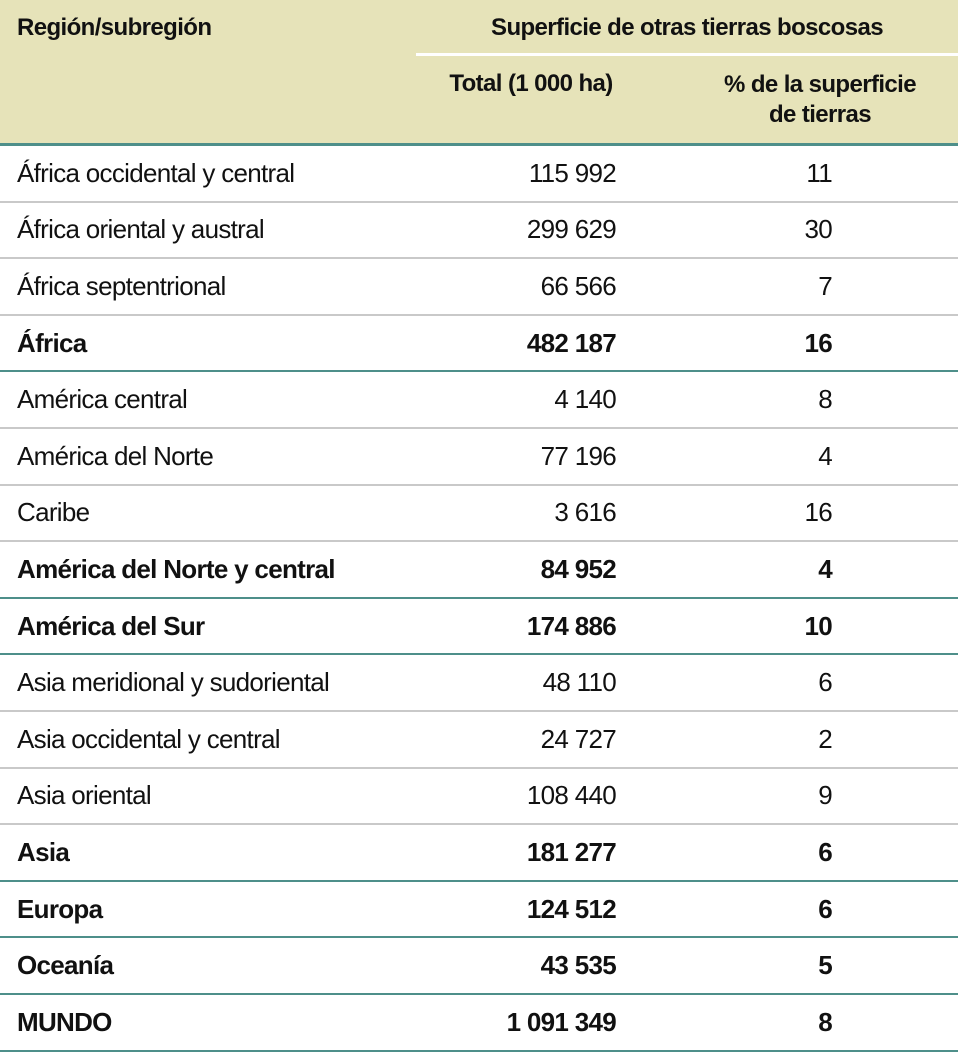  What do you see at coordinates (111, 625) in the screenshot?
I see `region-cell: América del Sur` at bounding box center [111, 625].